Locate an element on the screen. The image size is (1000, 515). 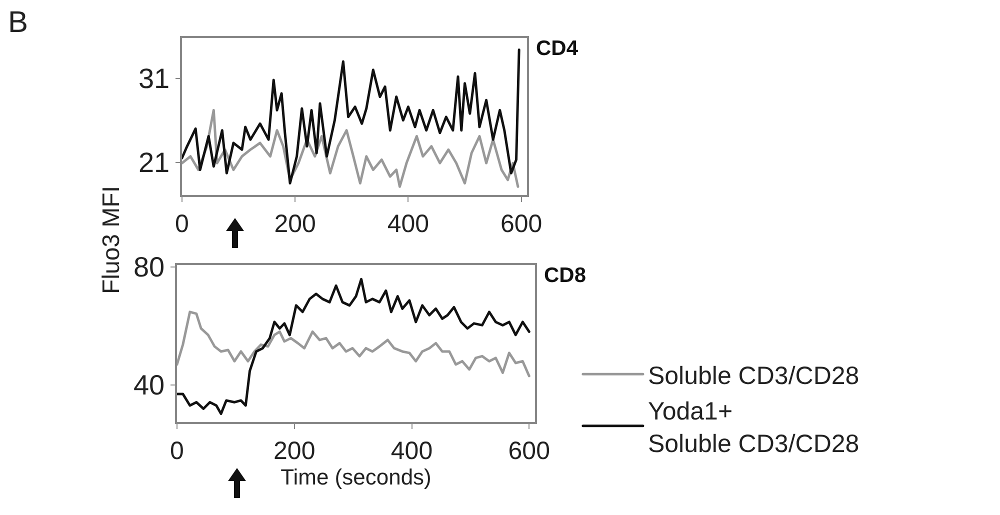
legend-label: Soluble CD3/CD28 is located at coordinates (754, 376).